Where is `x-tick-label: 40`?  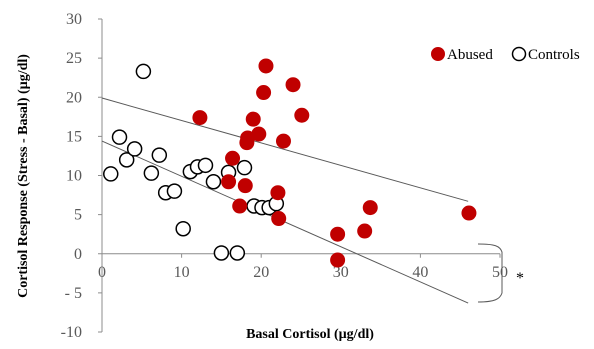
x-tick-label: 40 is located at coordinates (420, 272).